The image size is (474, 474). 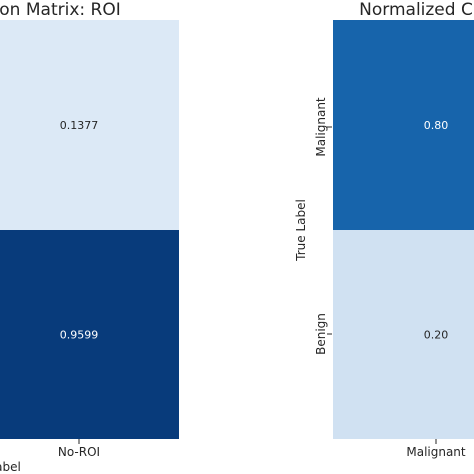 I want to click on right-y-tick-label-benign: Benign, so click(x=321, y=334).